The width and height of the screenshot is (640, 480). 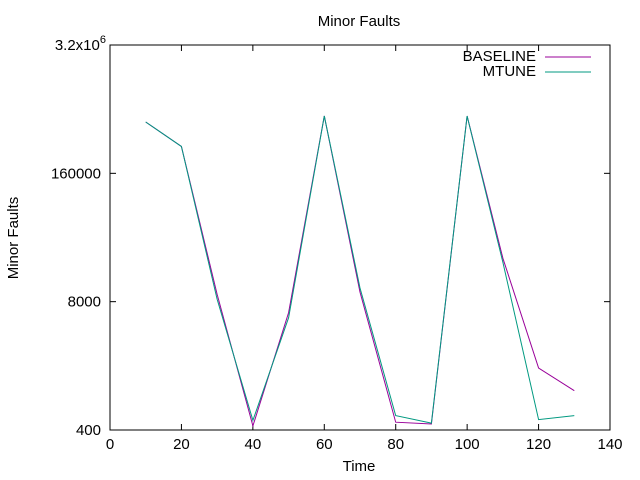 I want to click on x-tick-label-5: 100, so click(x=467, y=444).